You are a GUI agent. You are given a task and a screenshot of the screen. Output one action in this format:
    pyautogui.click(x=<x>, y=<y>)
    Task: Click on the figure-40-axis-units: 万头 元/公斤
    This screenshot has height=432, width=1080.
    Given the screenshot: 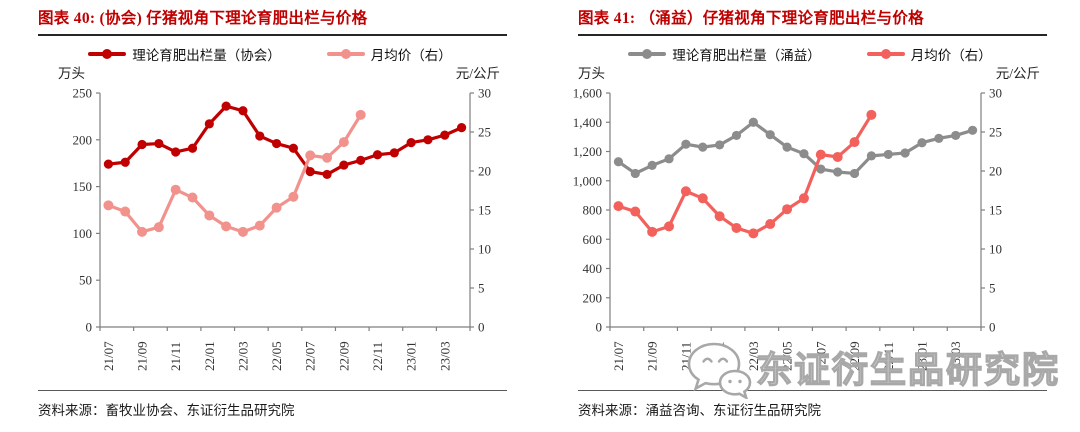 What is the action you would take?
    pyautogui.click(x=270, y=74)
    